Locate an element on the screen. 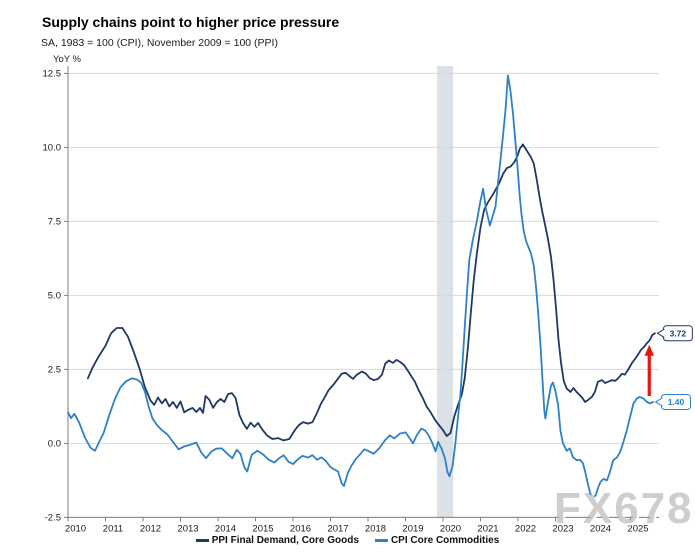  end-value-label: 3.72 is located at coordinates (678, 333).